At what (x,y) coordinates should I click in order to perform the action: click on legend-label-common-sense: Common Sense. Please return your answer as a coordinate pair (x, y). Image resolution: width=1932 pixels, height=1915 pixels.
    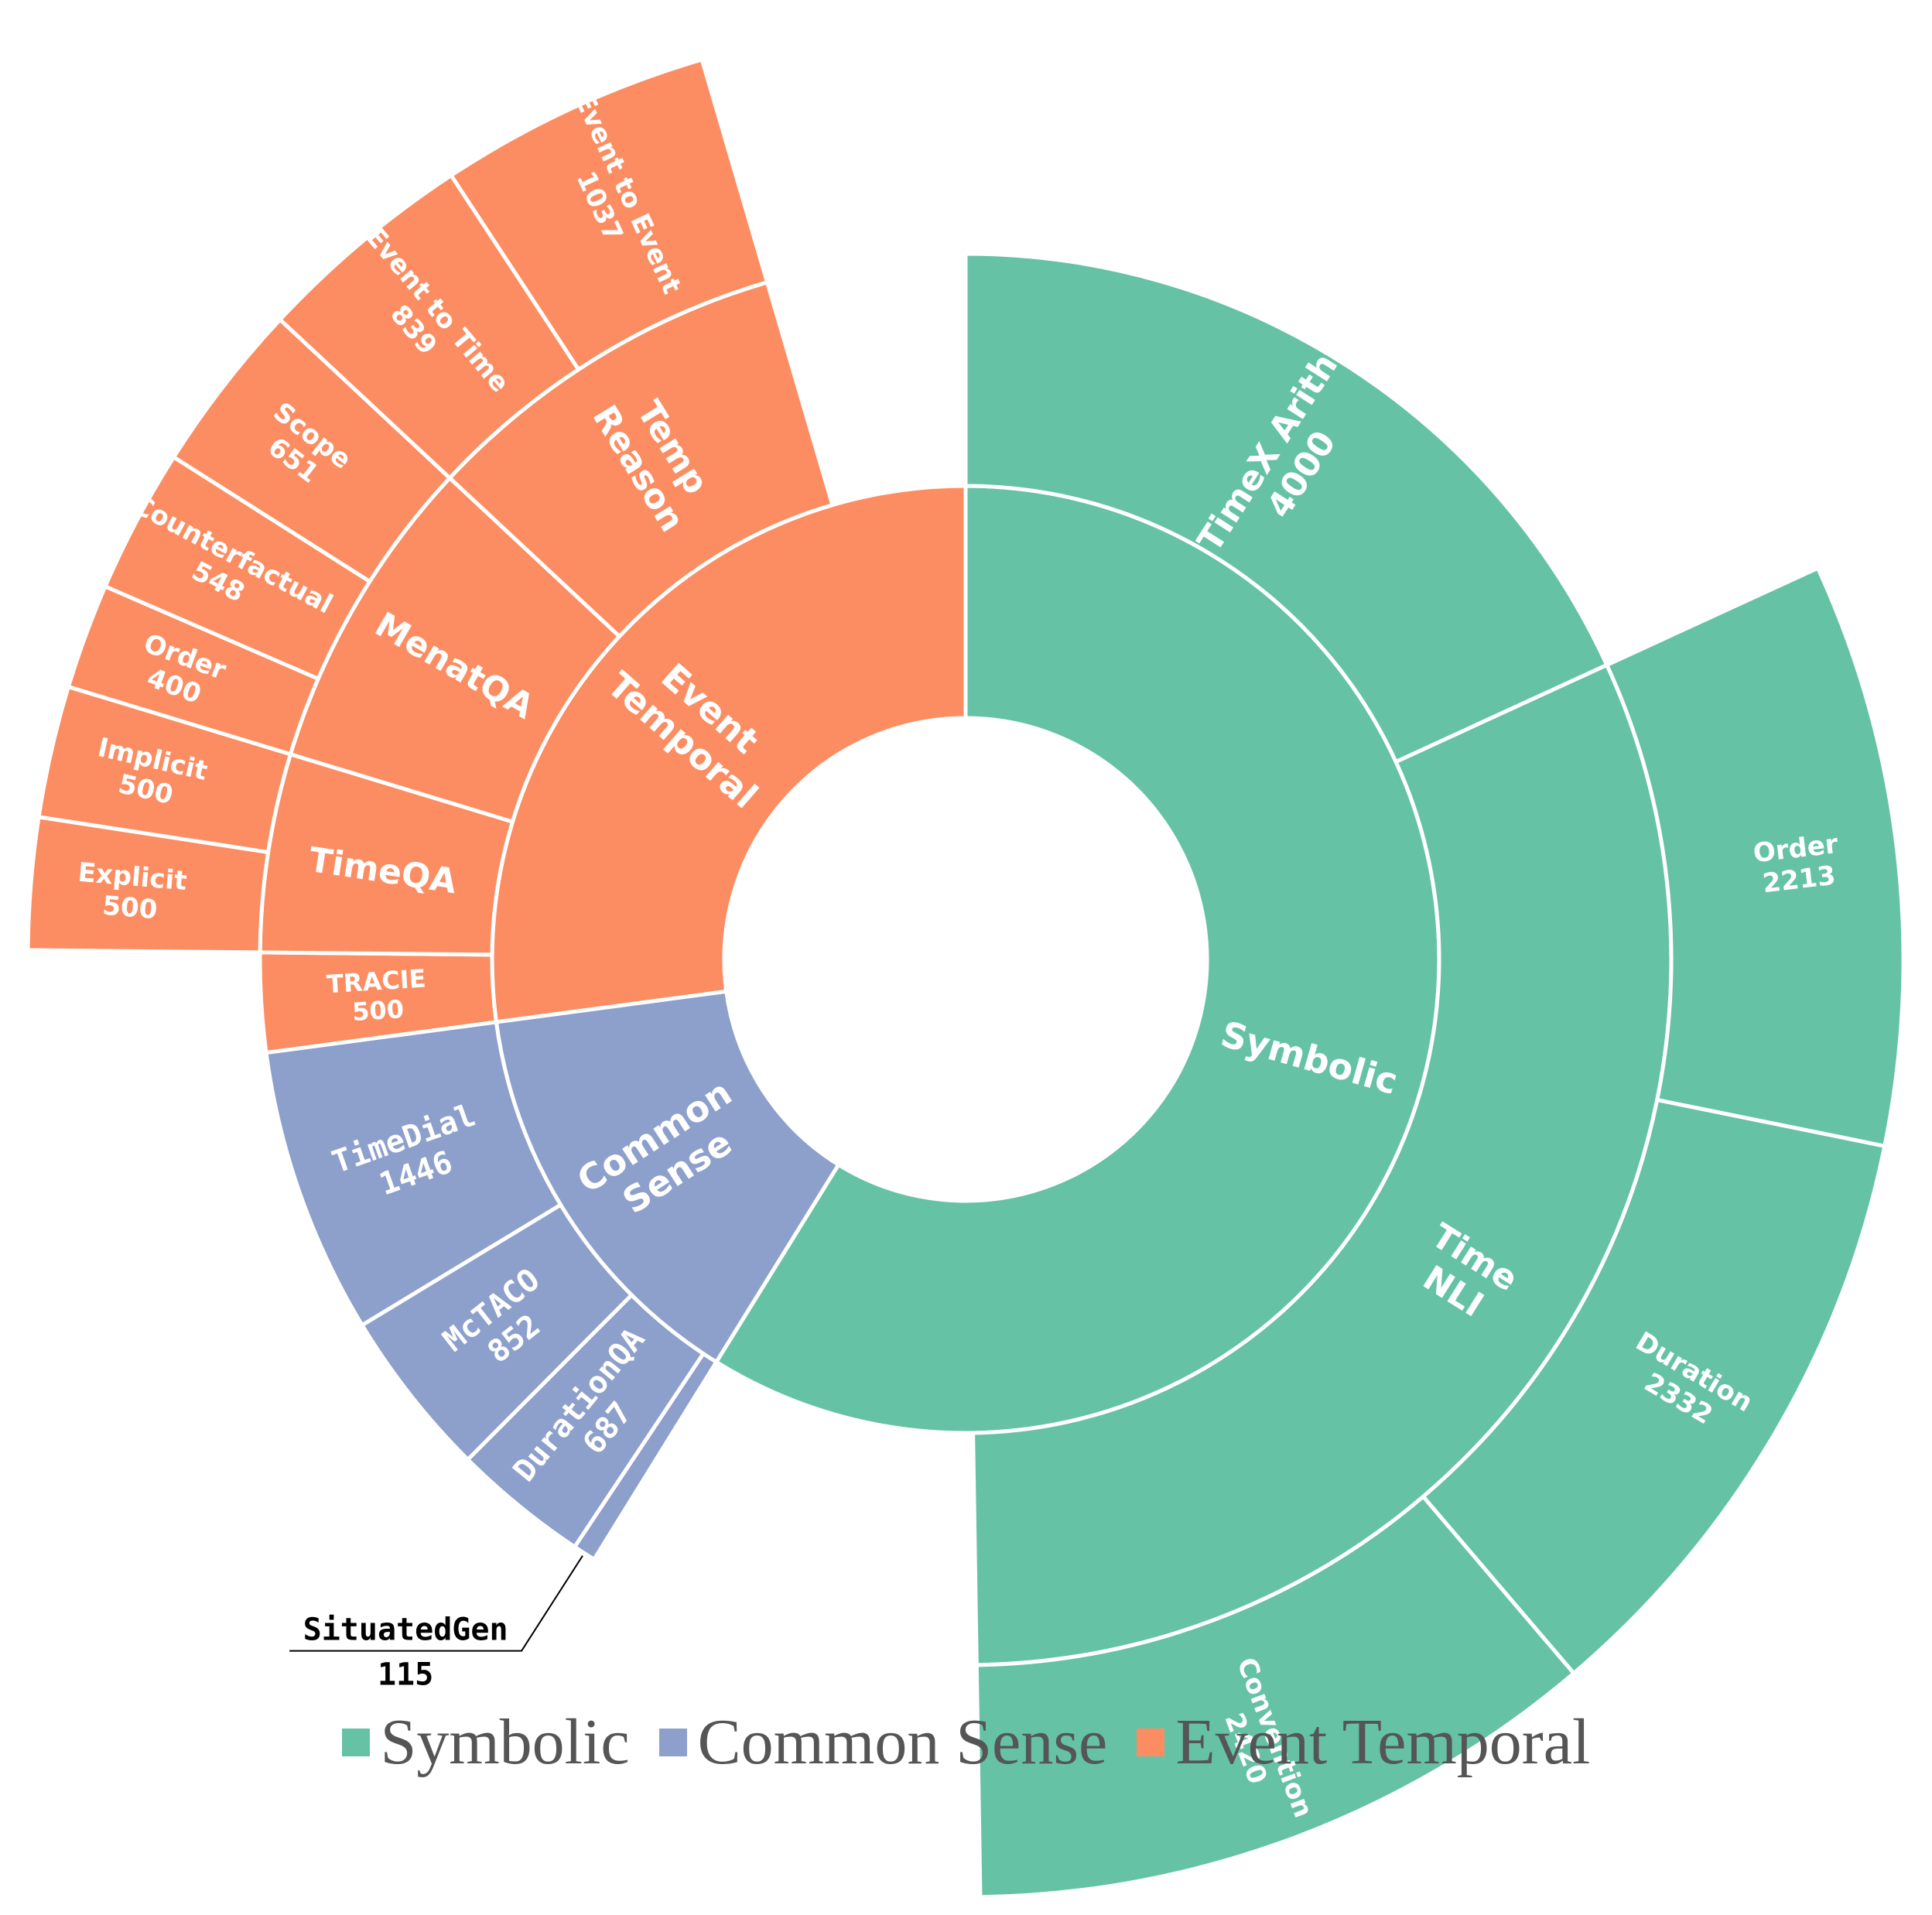
    Looking at the image, I should click on (903, 1742).